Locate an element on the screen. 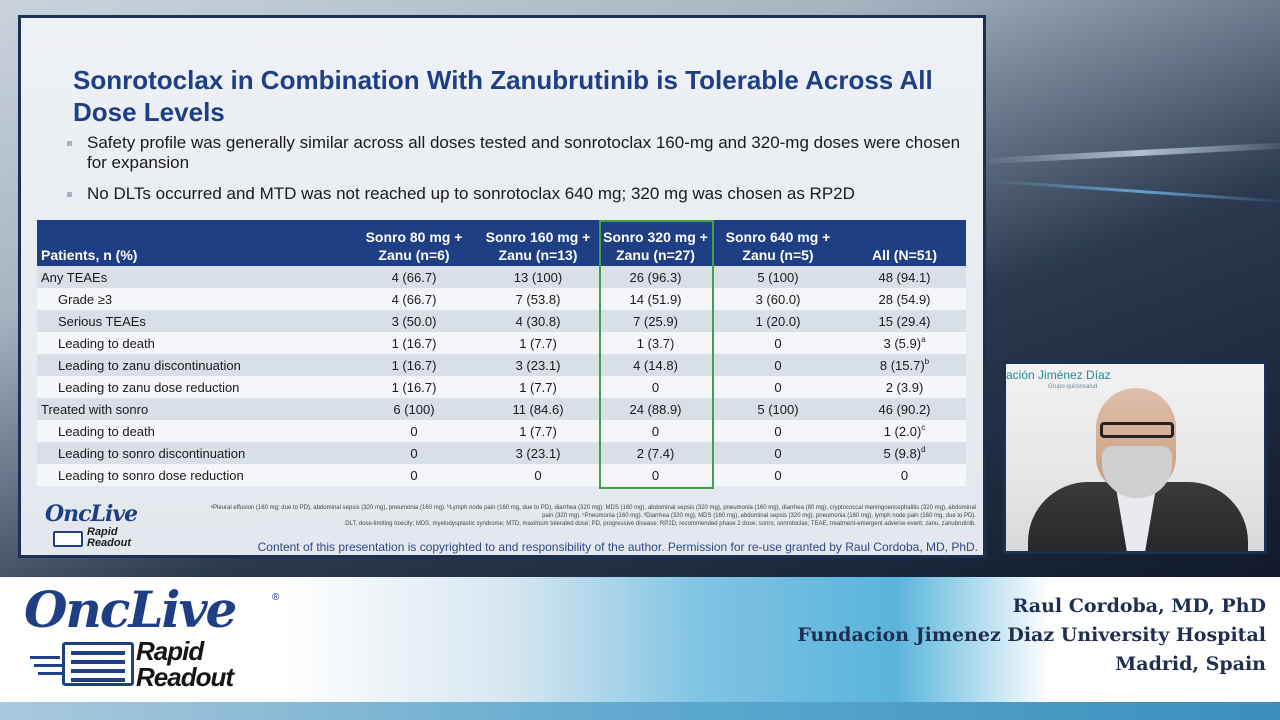 The width and height of the screenshot is (1280, 720). cell-value: 7 (25.9) is located at coordinates (655, 321).